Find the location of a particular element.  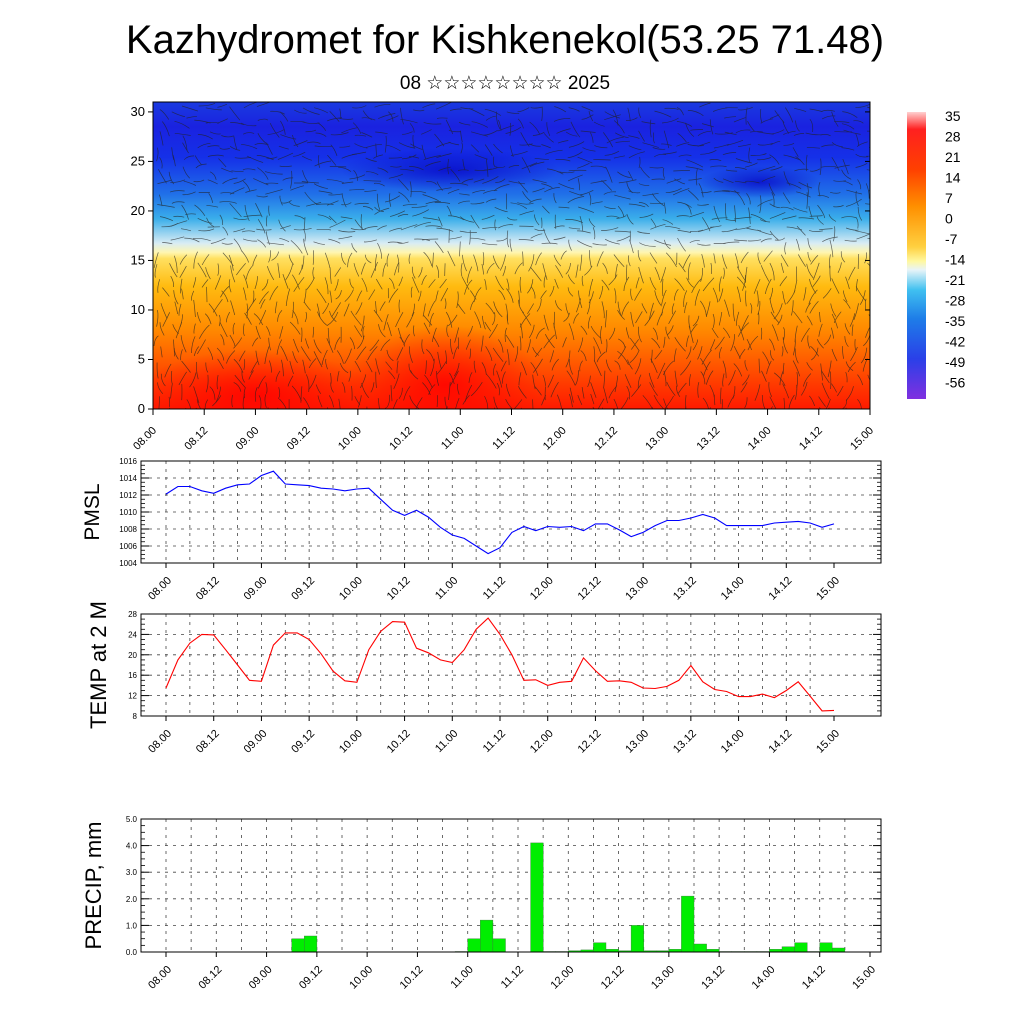

y-tick-label: 16 is located at coordinates (132, 675).